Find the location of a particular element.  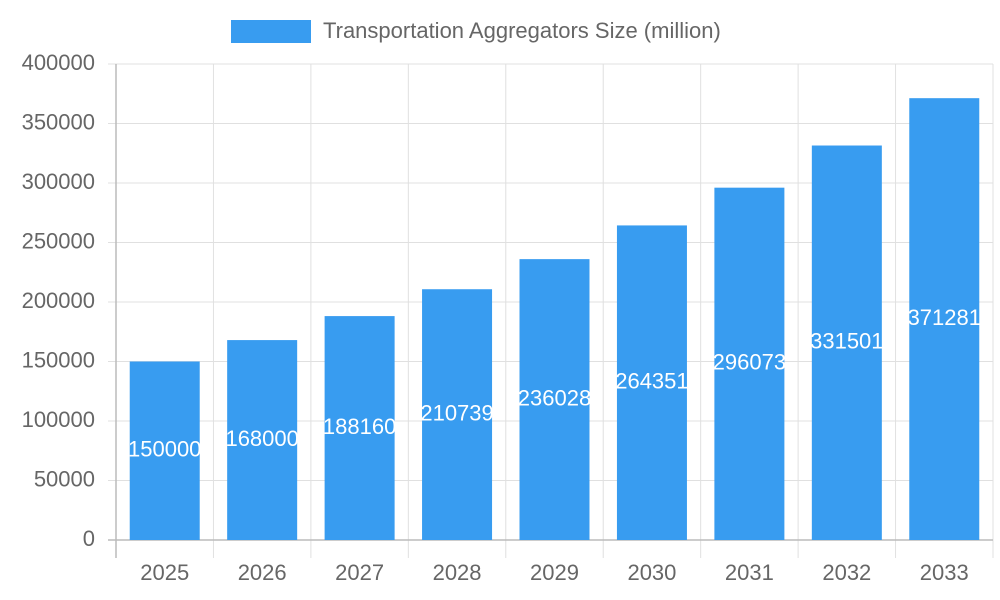

data-label: 331501 is located at coordinates (846, 341).